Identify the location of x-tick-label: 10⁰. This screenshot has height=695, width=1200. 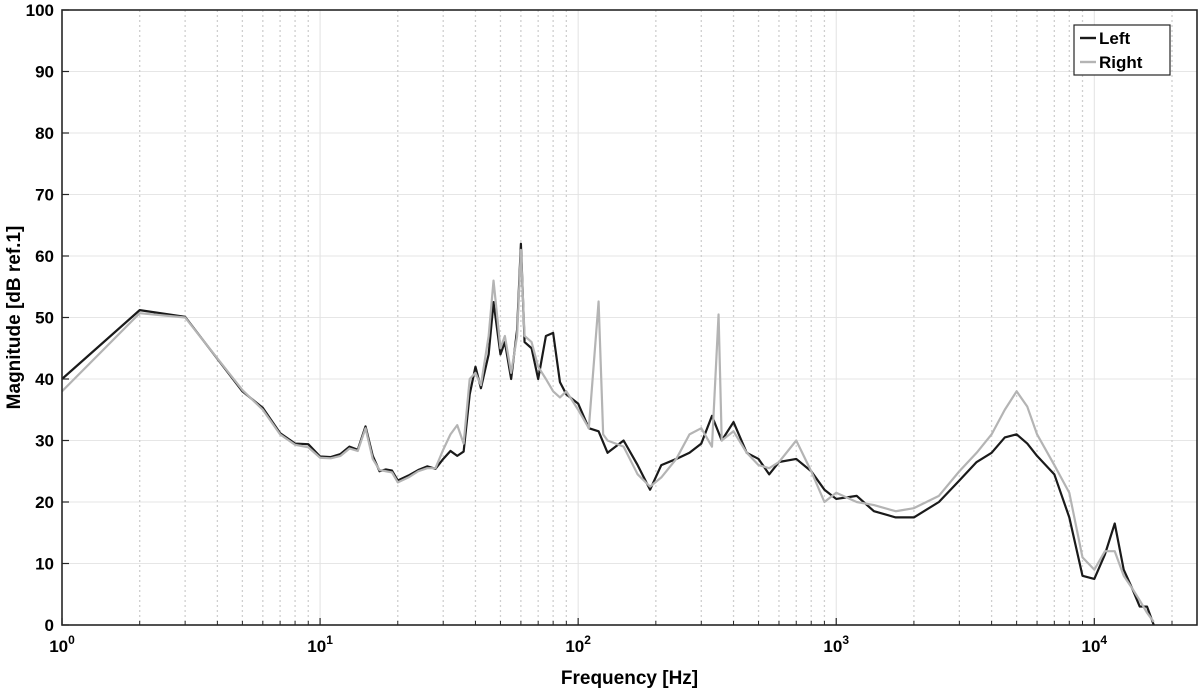
(62, 644).